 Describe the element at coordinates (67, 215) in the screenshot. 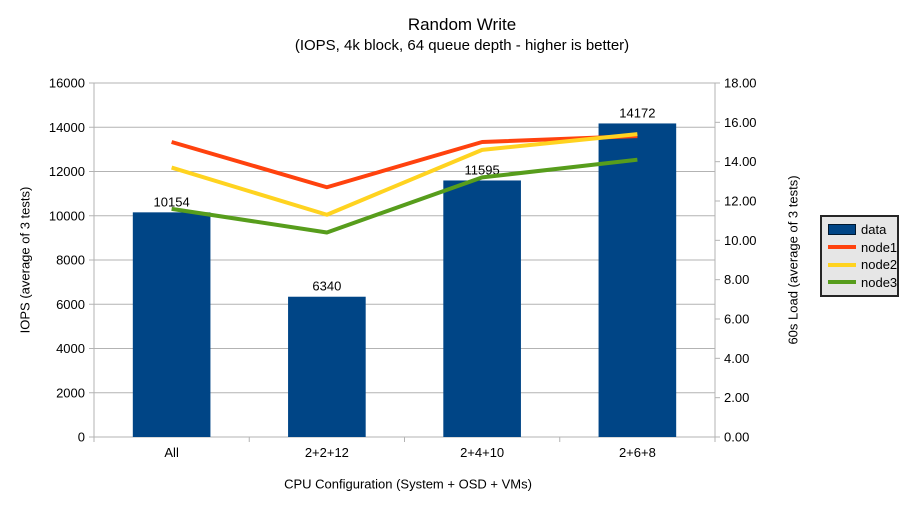

I see `y-left-tick-label: 10000` at that location.